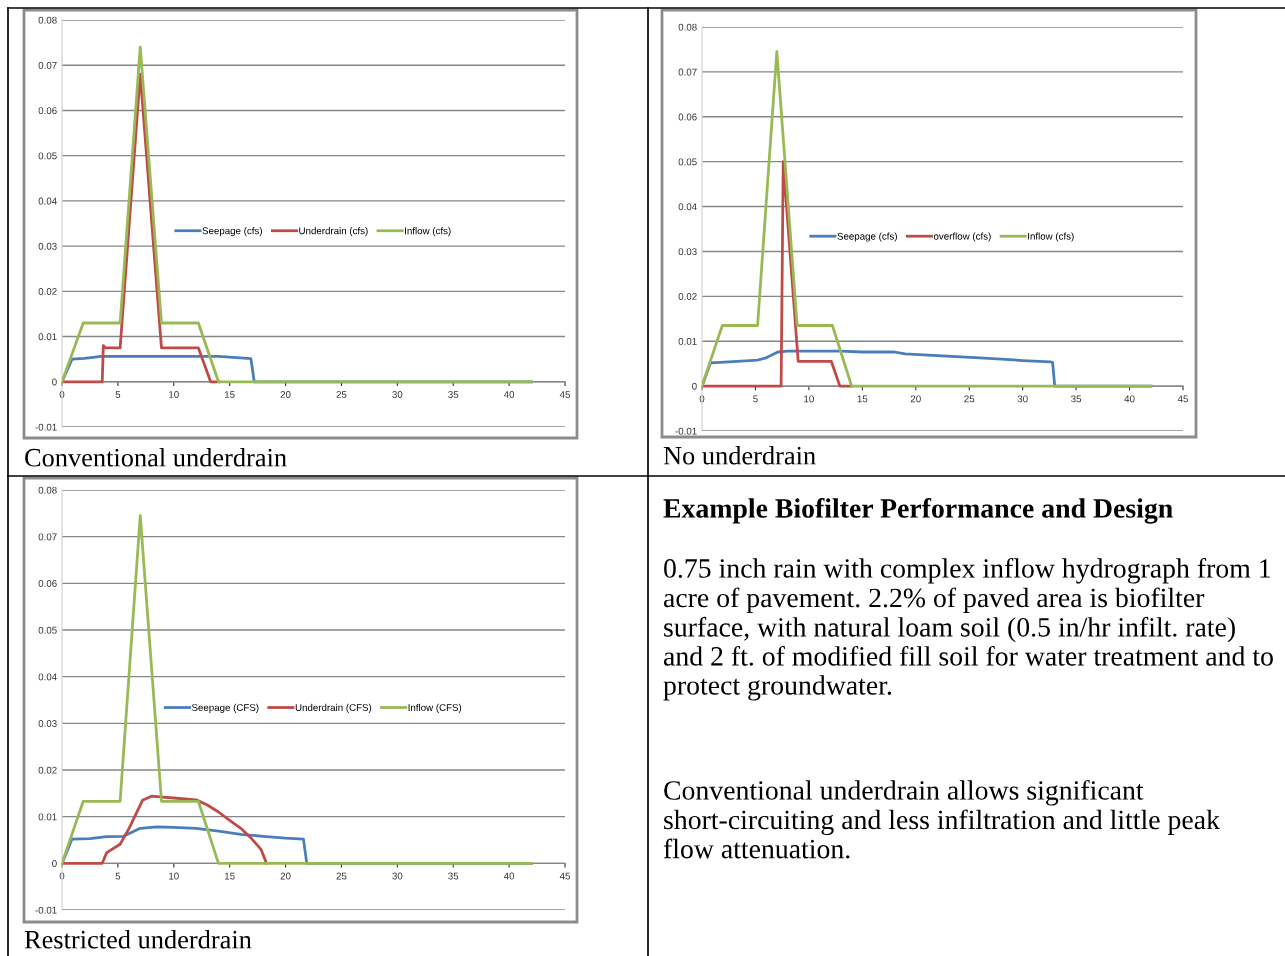  Describe the element at coordinates (333, 232) in the screenshot. I see `legend-label: Underdrain (cfs)` at that location.